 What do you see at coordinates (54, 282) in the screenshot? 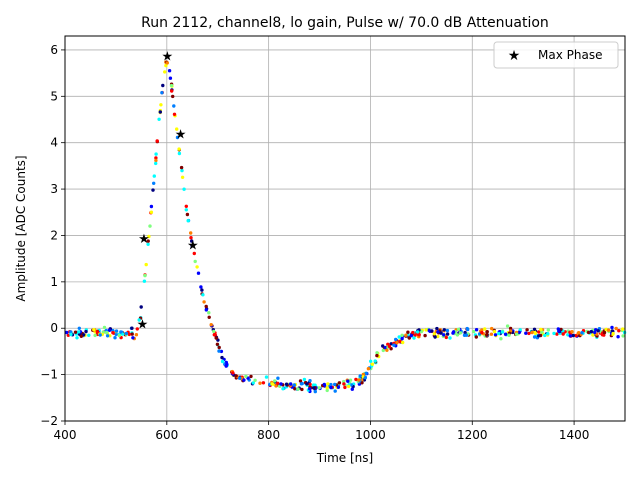
I see `y-tick-label: 1` at bounding box center [54, 282].